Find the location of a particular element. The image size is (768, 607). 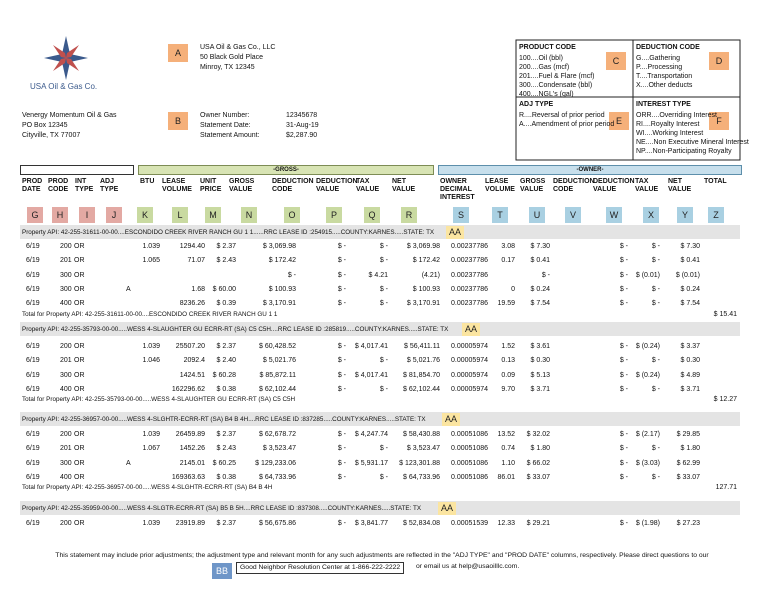

code-title: INTEREST TYPE is located at coordinates (663, 104).